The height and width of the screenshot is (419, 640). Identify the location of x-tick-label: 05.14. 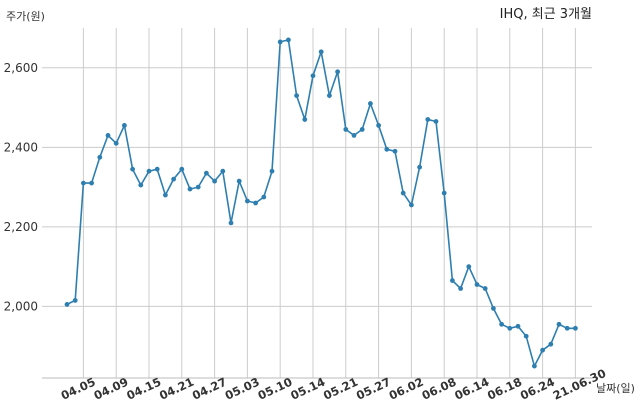
(307, 389).